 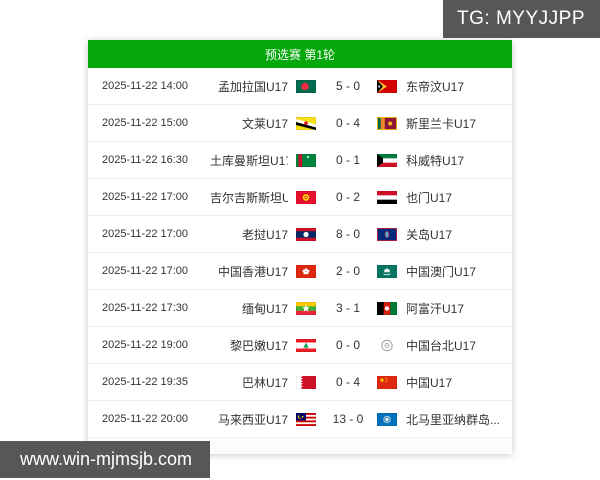 What do you see at coordinates (306, 308) in the screenshot?
I see `flag-myanmar-icon` at bounding box center [306, 308].